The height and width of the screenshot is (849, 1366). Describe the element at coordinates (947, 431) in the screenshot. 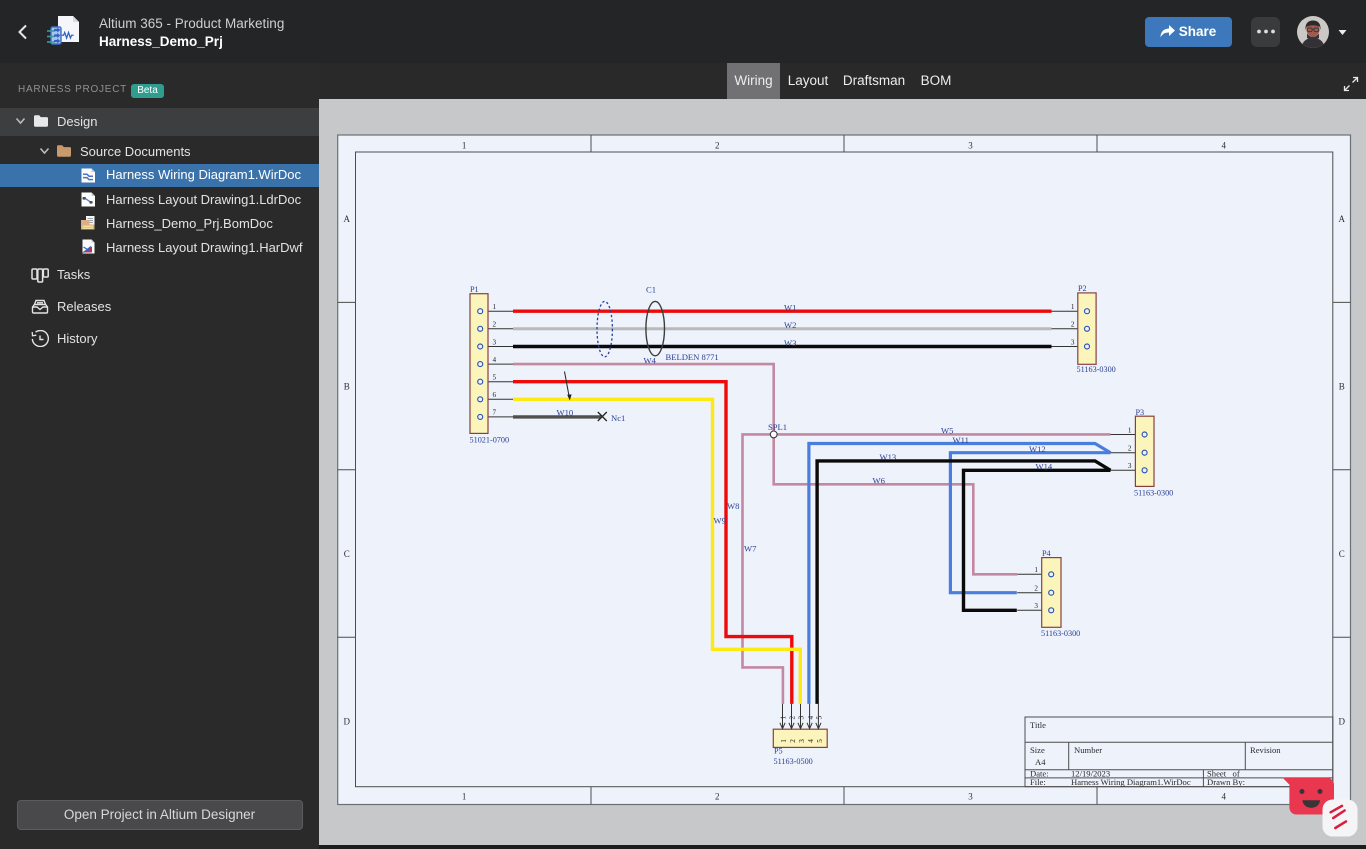

I see `svg-text: W5` at that location.